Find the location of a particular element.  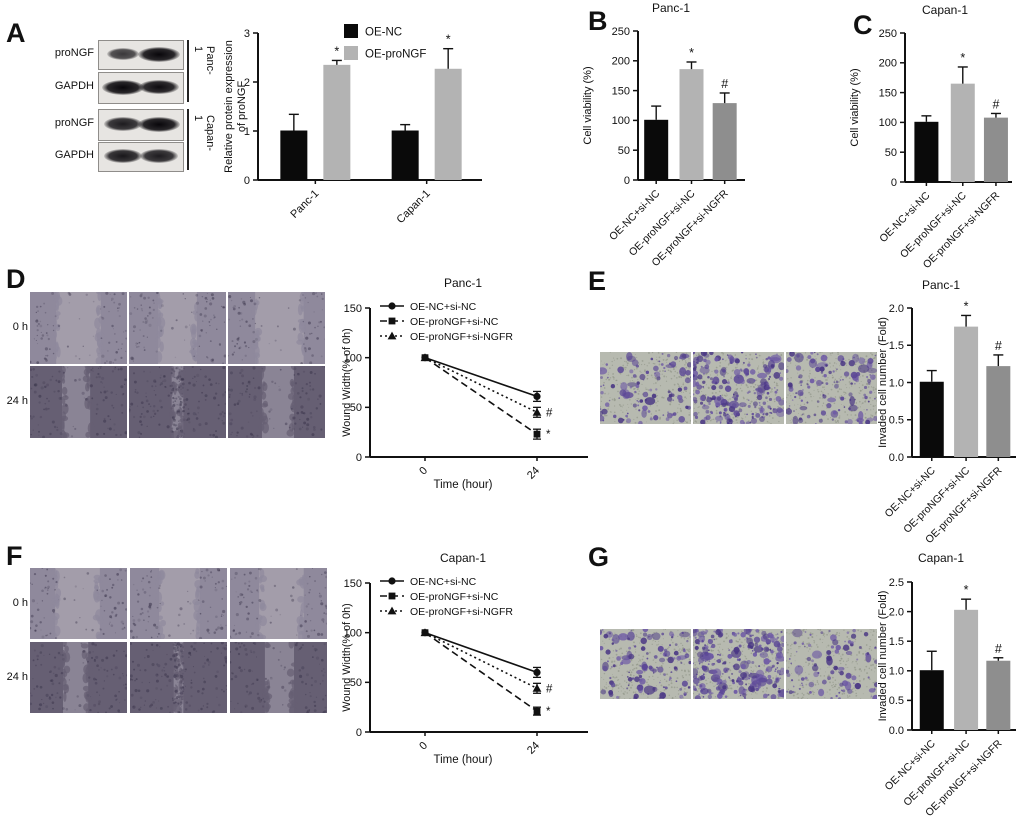

x-tick-label: 24 is located at coordinates (533, 748).